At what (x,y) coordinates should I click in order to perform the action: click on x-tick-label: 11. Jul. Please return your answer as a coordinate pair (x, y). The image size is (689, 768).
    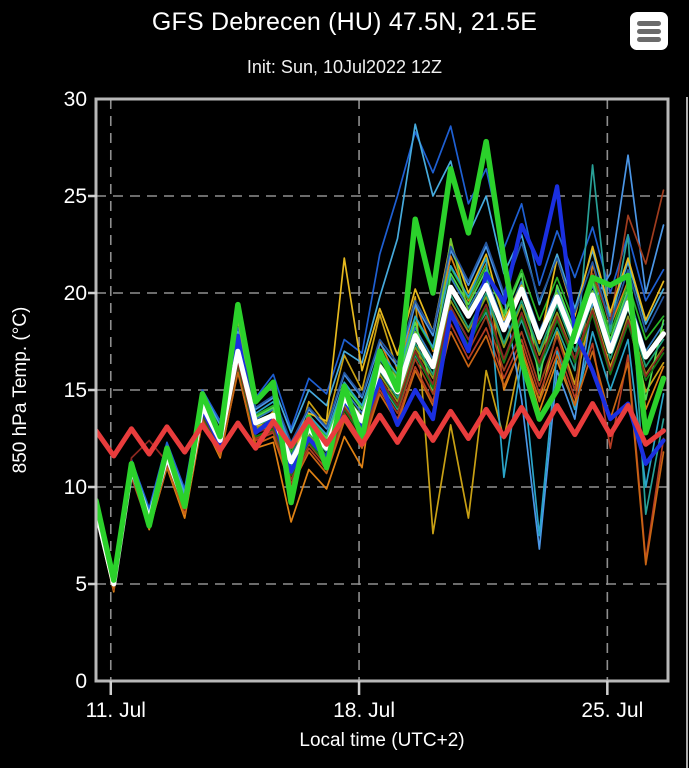
    Looking at the image, I should click on (116, 710).